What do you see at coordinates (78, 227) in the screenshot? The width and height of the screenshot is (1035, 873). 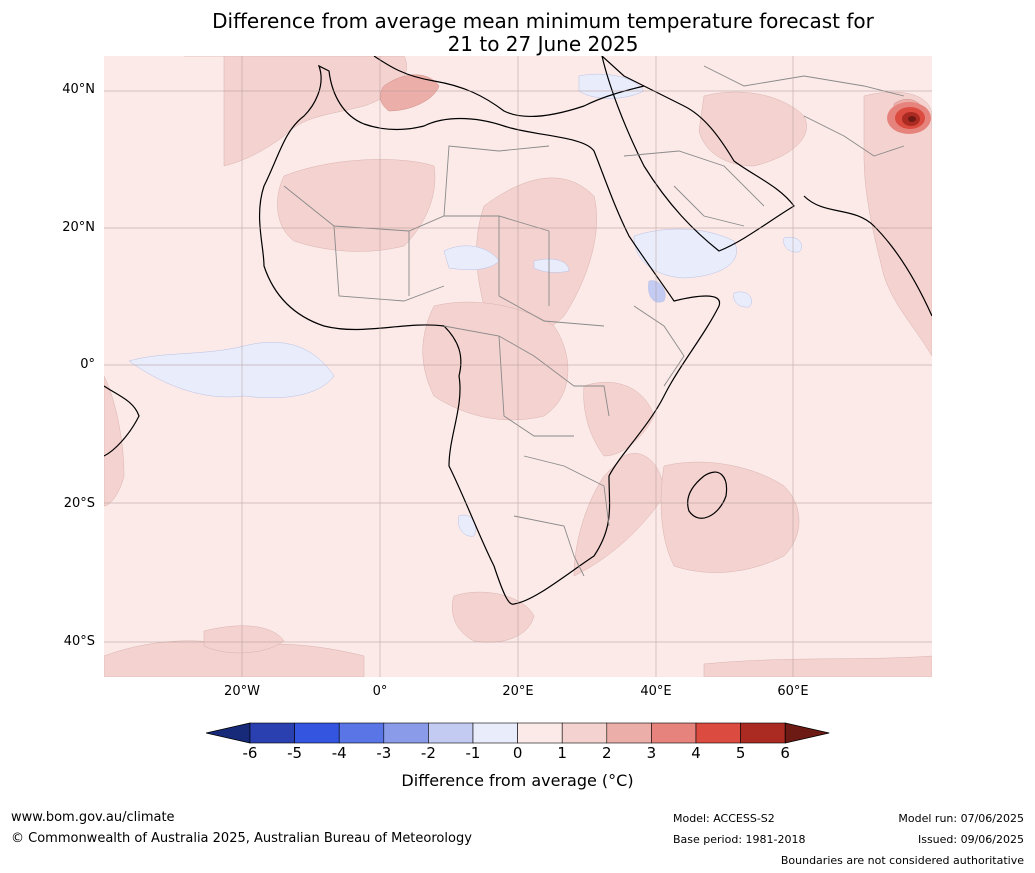 I see `lat-label-20n: 20°N` at bounding box center [78, 227].